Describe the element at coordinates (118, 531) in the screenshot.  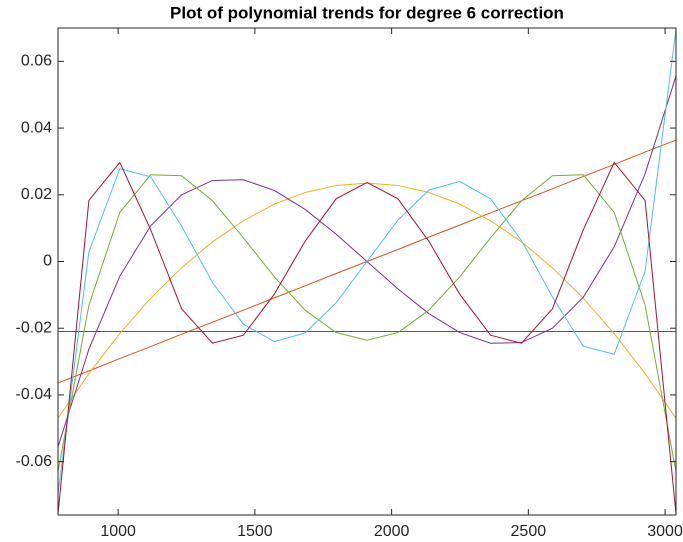
I see `x-tick-label: 1000` at that location.